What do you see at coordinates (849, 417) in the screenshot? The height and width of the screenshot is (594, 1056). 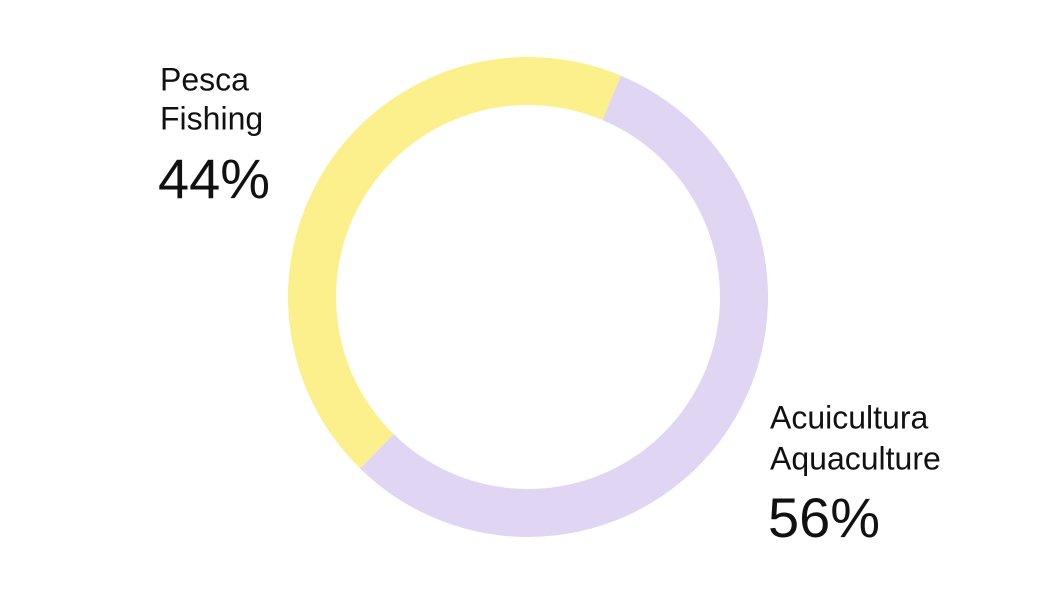 I see `segment-label: Acuicultura` at bounding box center [849, 417].